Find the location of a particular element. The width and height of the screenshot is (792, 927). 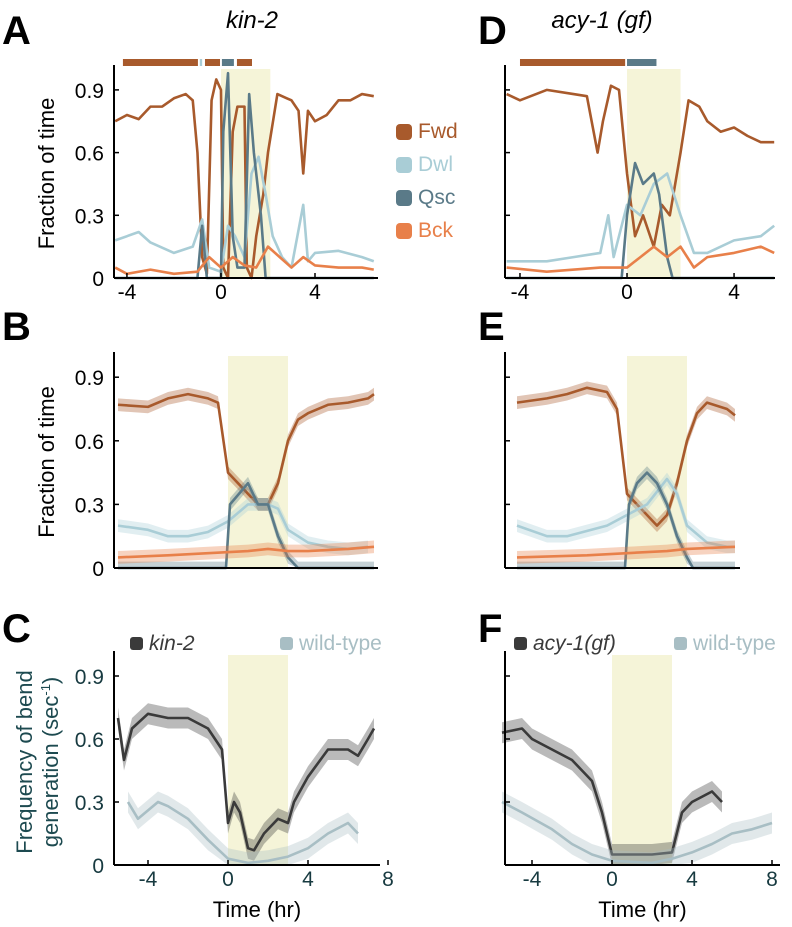

panel-letter: A is located at coordinates (16, 31).